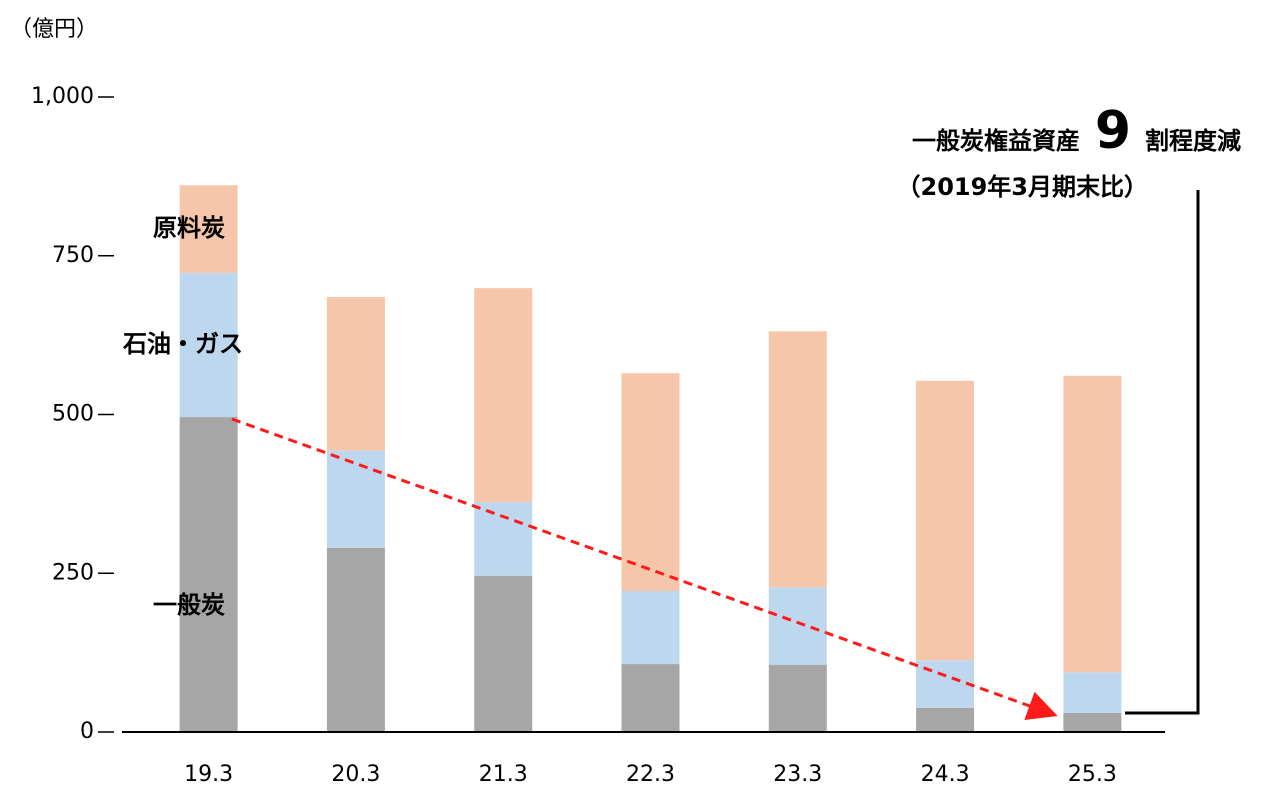  Describe the element at coordinates (996, 141) in the screenshot. I see `annotation-text: 一般炭権益資産` at that location.